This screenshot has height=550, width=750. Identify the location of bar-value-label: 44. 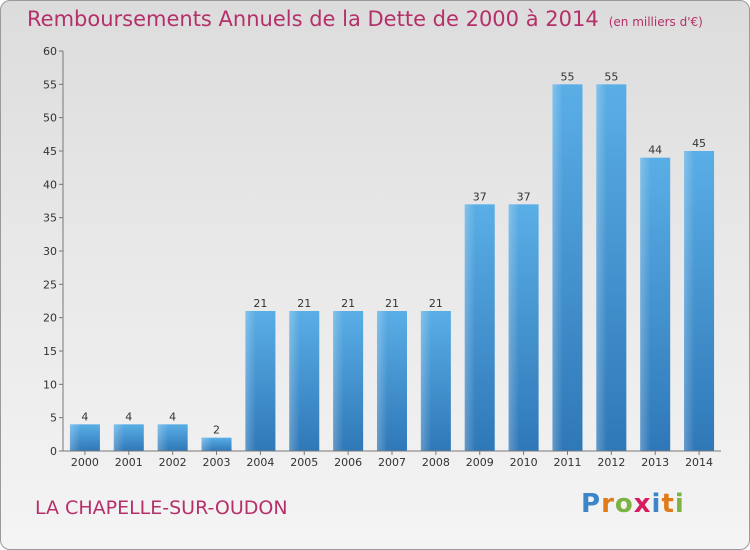
(655, 150).